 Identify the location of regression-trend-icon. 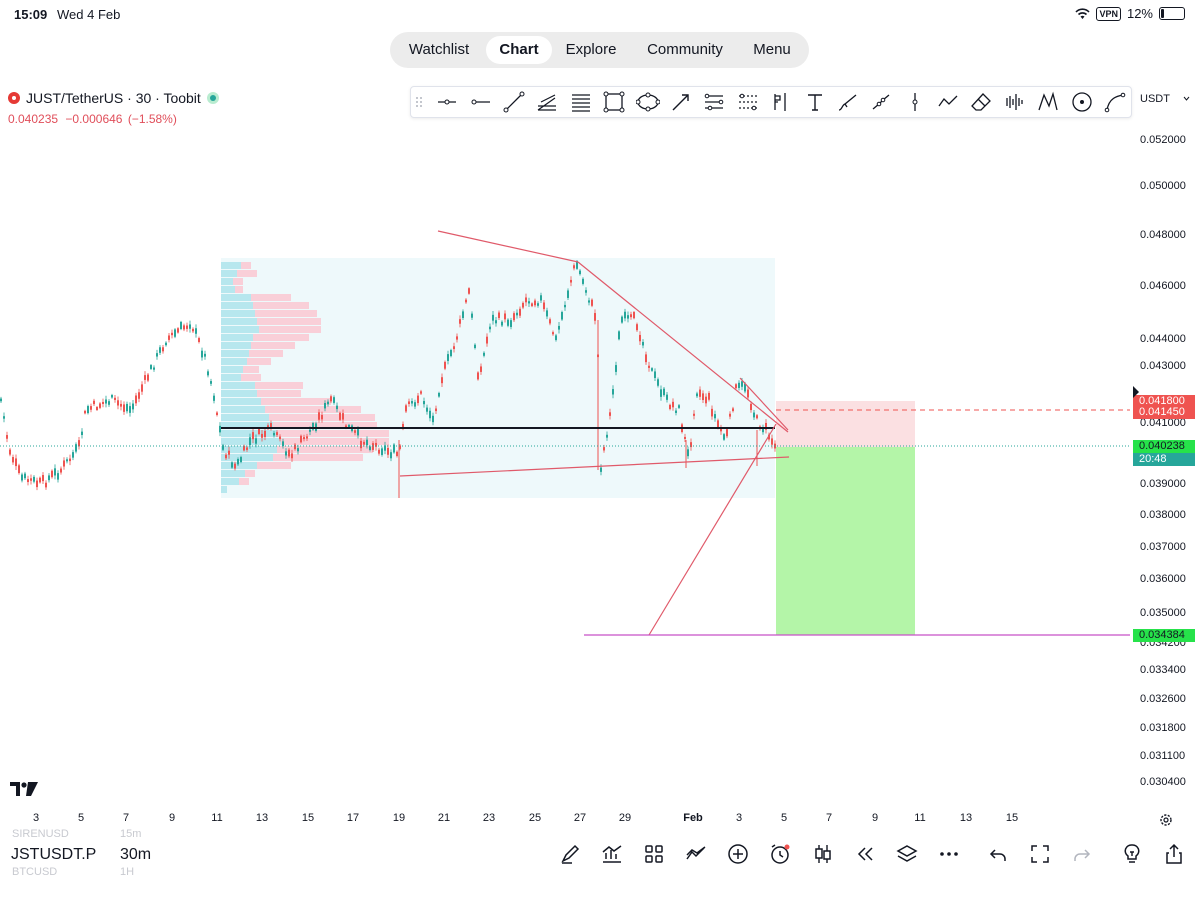
(748, 102).